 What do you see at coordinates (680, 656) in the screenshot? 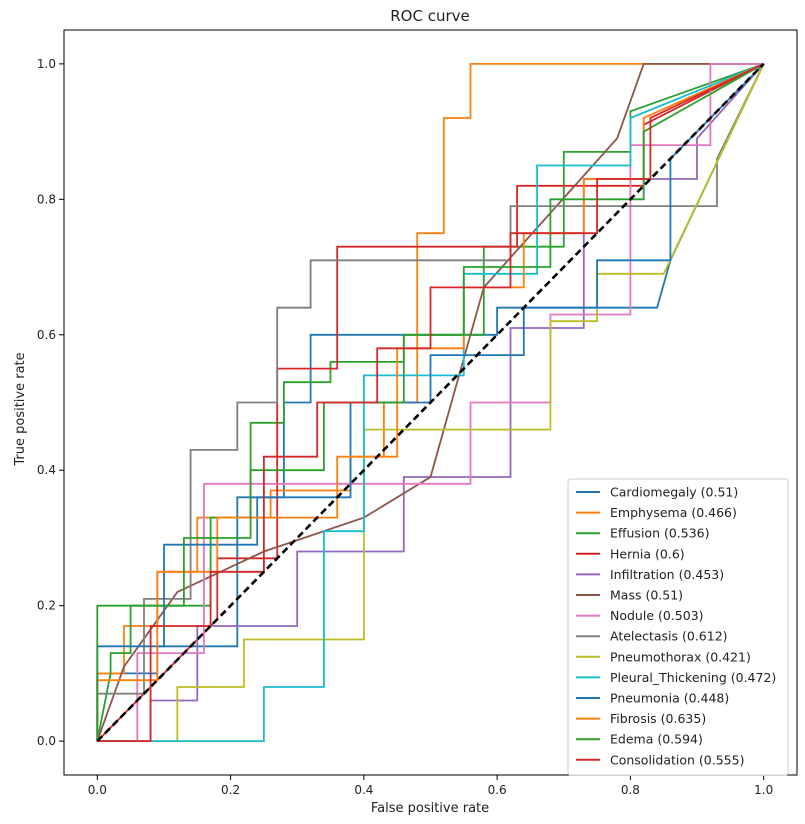
I see `legend-label: Pneumothorax (0.421)` at bounding box center [680, 656].